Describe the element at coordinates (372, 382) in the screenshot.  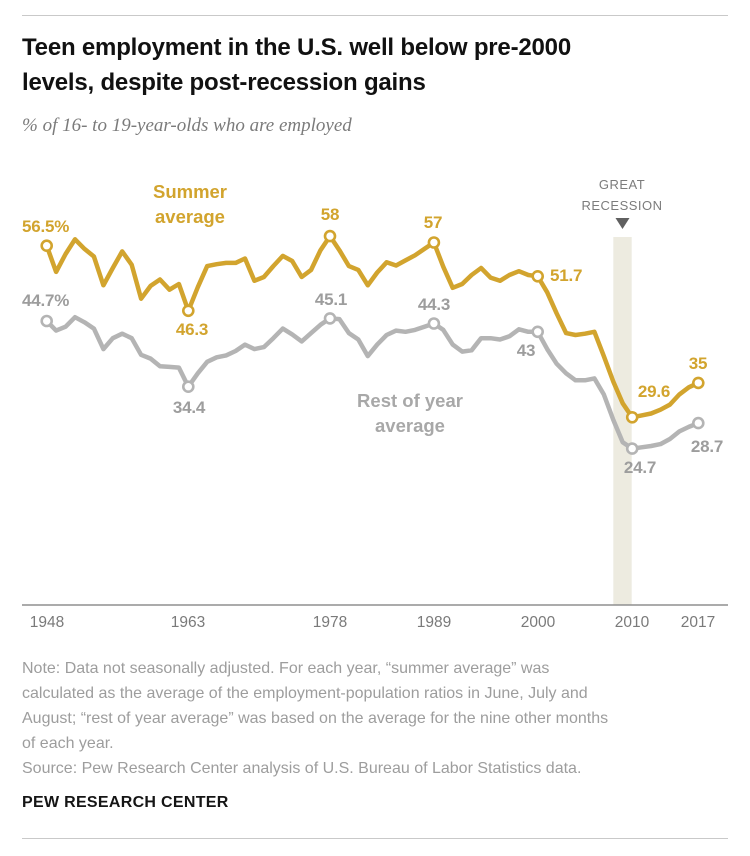
I see `rest-of-year-line` at that location.